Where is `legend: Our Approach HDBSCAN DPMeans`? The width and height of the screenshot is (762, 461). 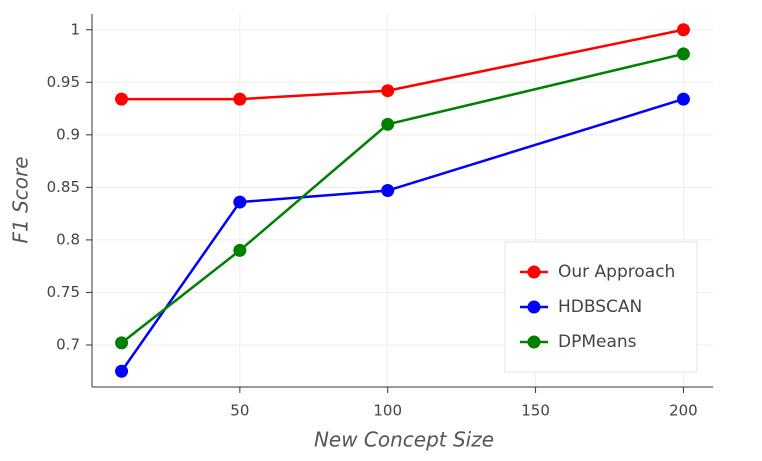
legend: Our Approach HDBSCAN DPMeans is located at coordinates (601, 307).